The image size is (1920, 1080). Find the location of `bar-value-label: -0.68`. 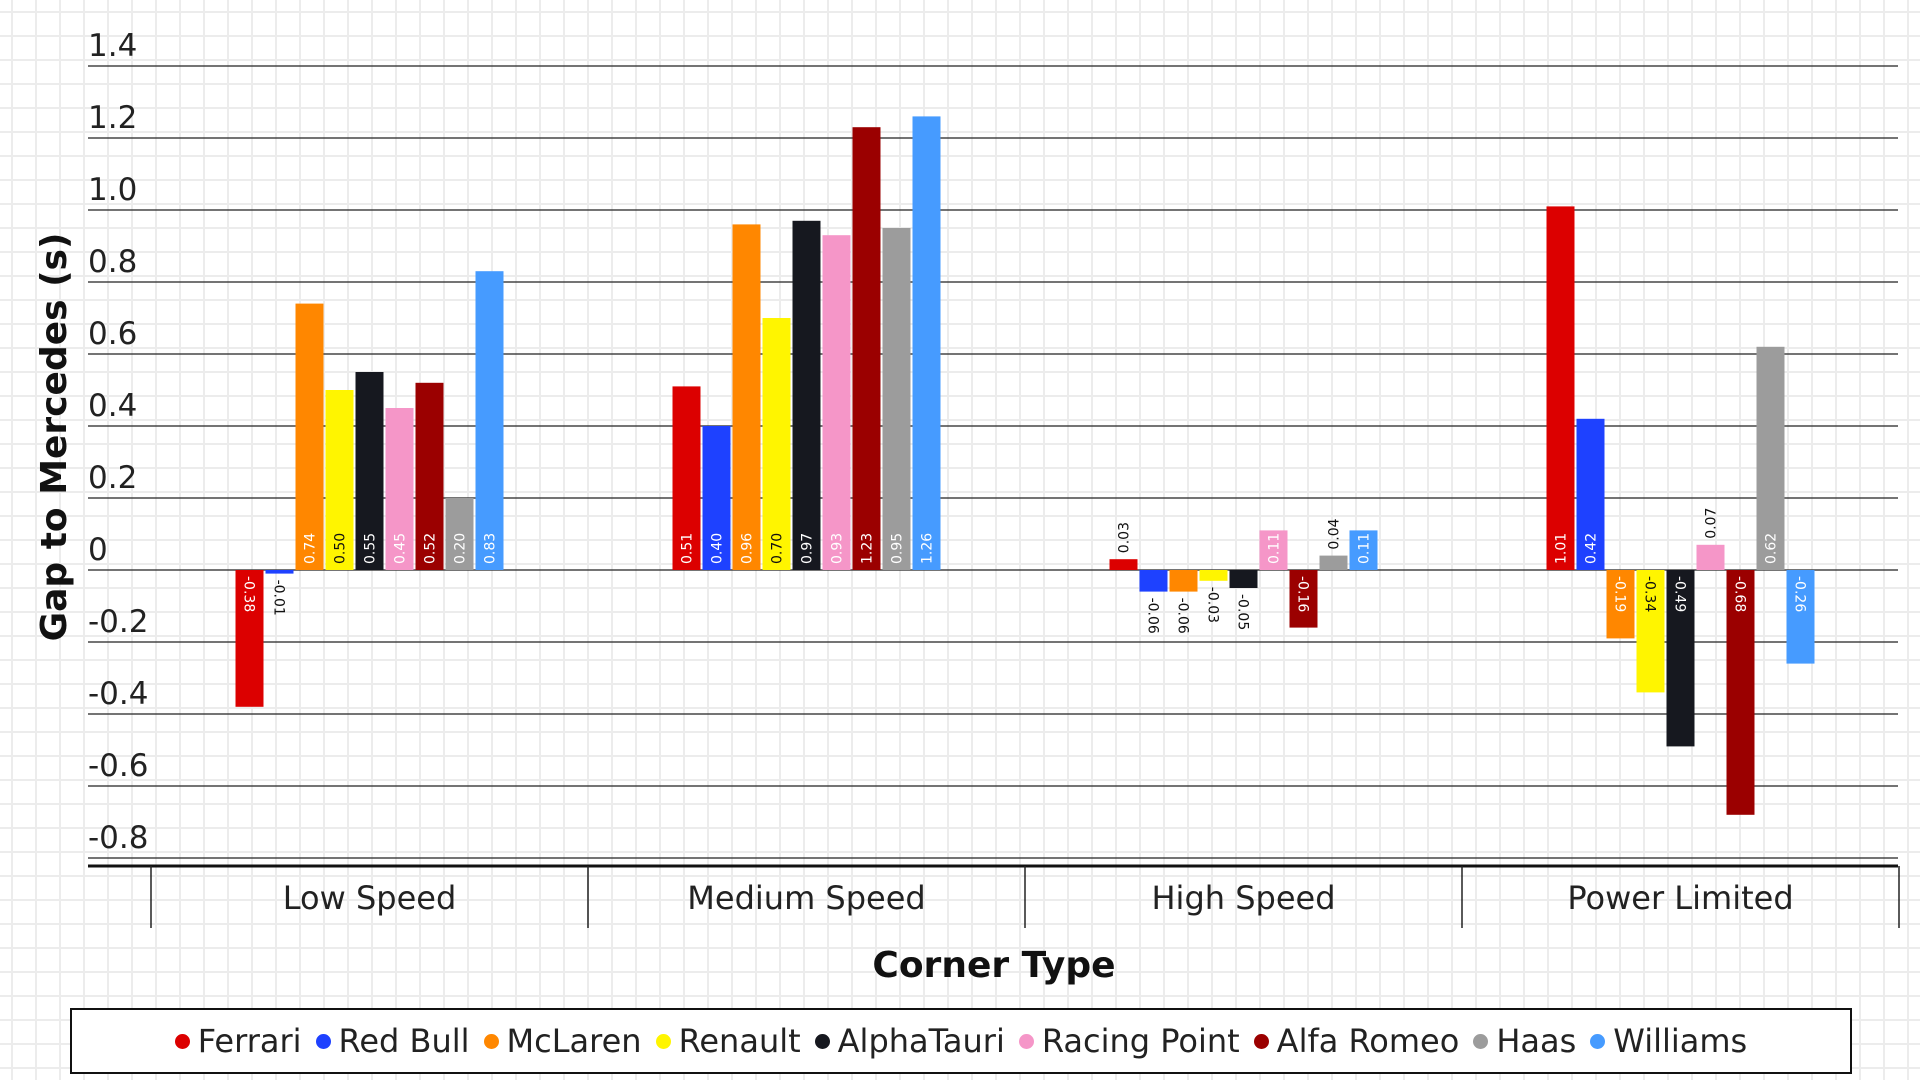

bar-value-label: -0.68 is located at coordinates (1740, 594).